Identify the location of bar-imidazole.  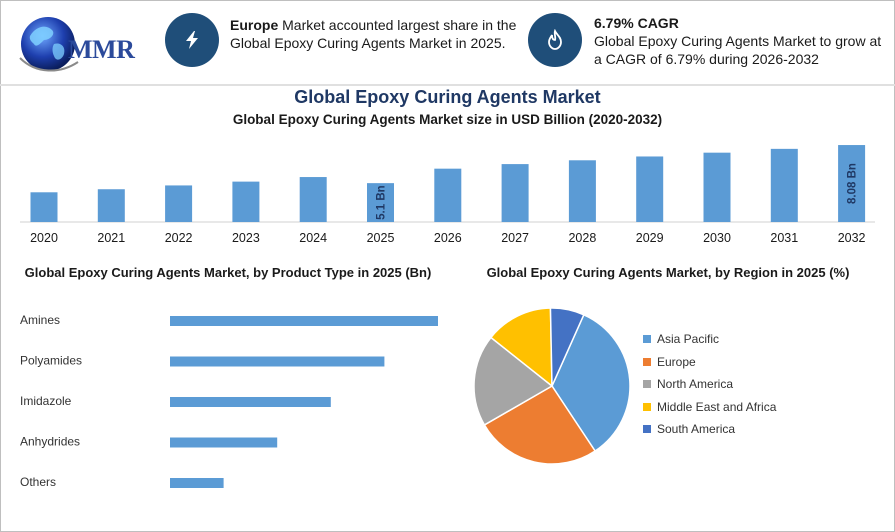
(250, 402).